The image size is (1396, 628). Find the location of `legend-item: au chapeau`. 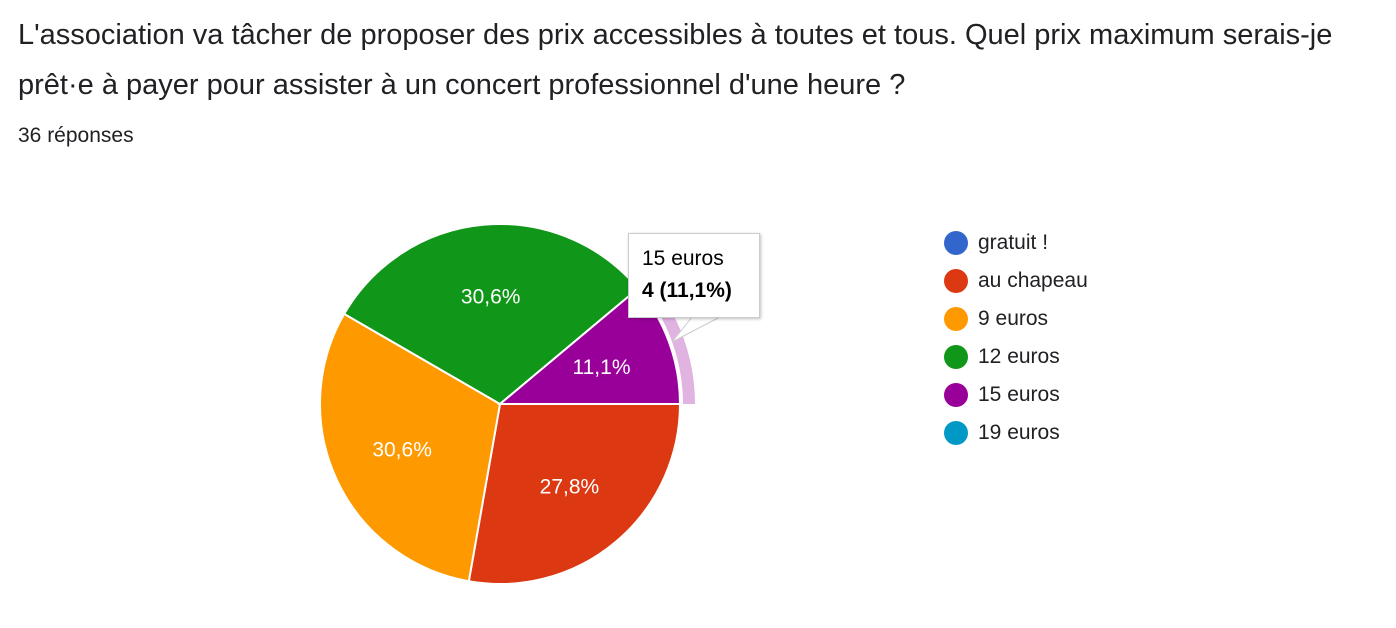

legend-item: au chapeau is located at coordinates (1016, 281).